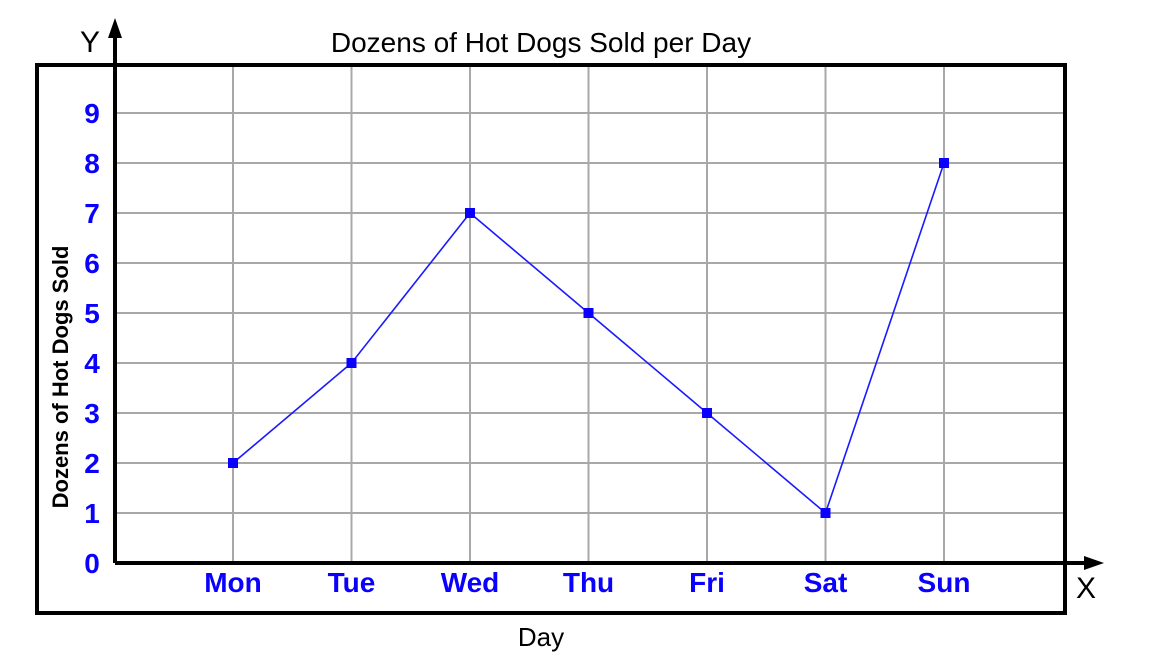 The width and height of the screenshot is (1154, 666). What do you see at coordinates (351, 363) in the screenshot?
I see `data-point-tue` at bounding box center [351, 363].